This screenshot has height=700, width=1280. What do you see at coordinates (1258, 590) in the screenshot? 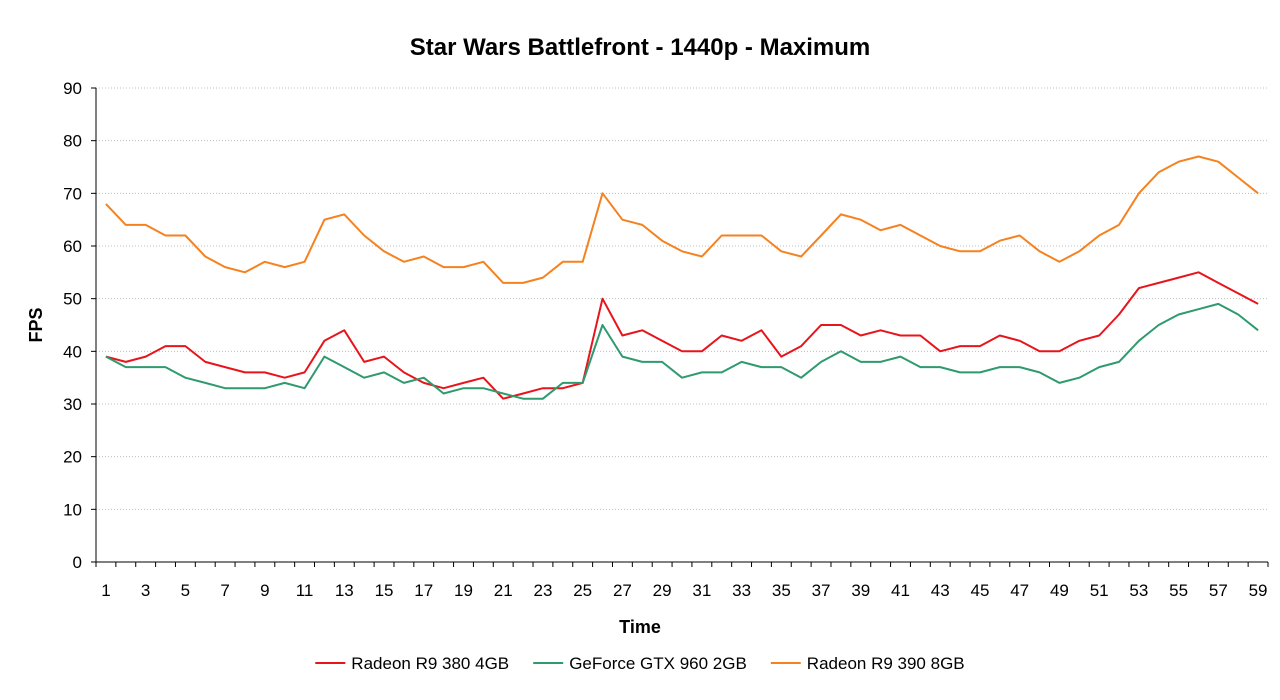
I see `x-tick-label: 59` at bounding box center [1258, 590].